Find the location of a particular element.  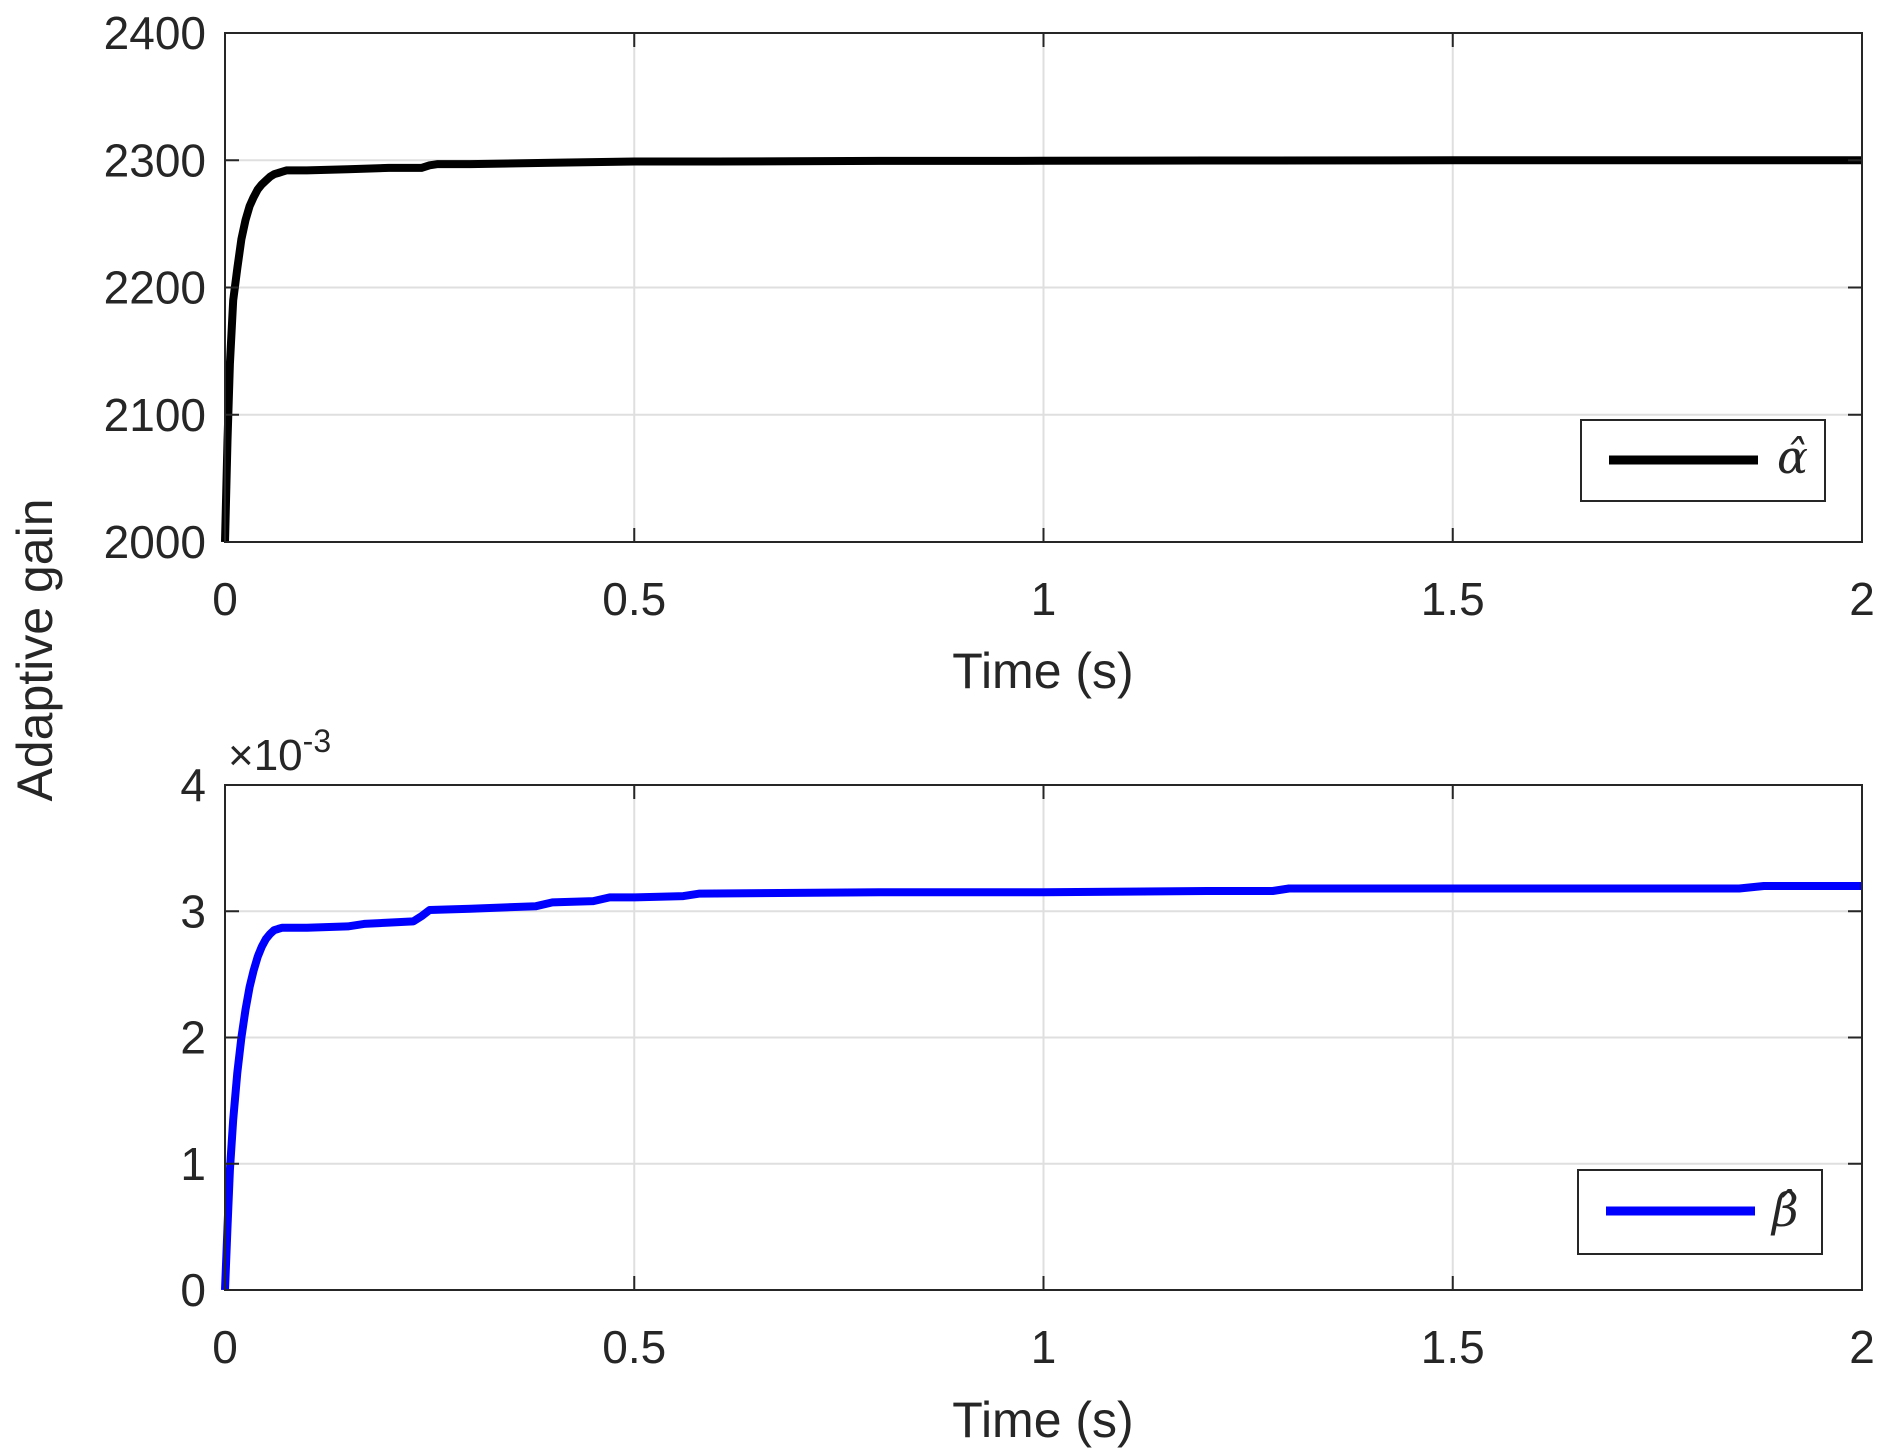

y-tick-label: 2200 is located at coordinates (155, 288).